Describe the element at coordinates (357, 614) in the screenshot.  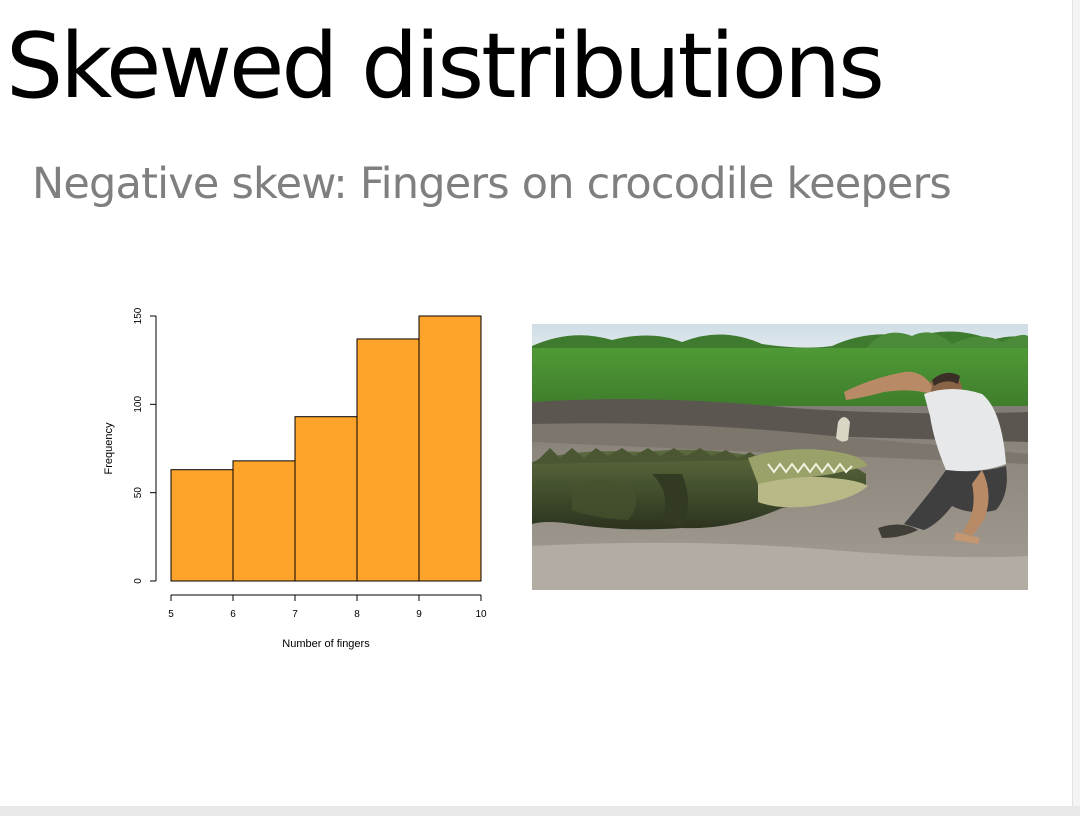
I see `x-tick-label: 8` at that location.